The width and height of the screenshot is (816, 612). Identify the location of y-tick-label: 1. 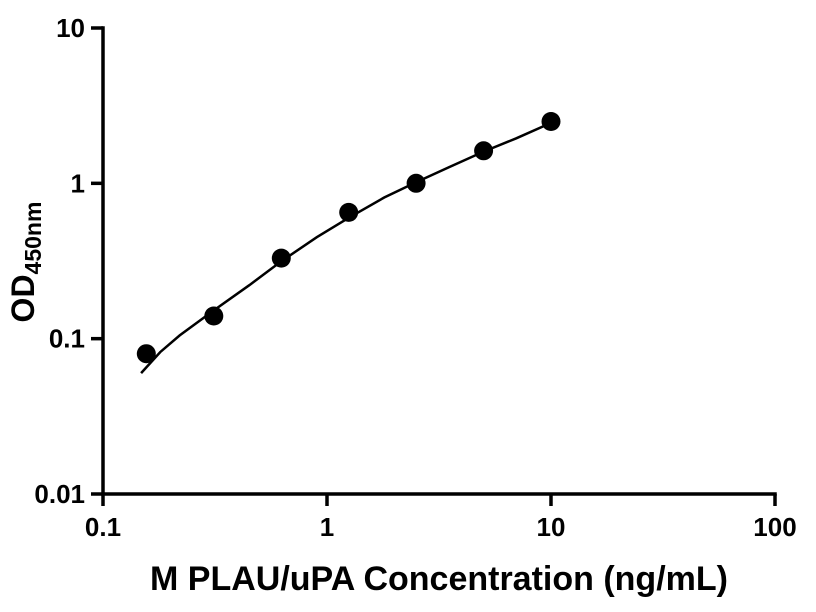
(78, 183).